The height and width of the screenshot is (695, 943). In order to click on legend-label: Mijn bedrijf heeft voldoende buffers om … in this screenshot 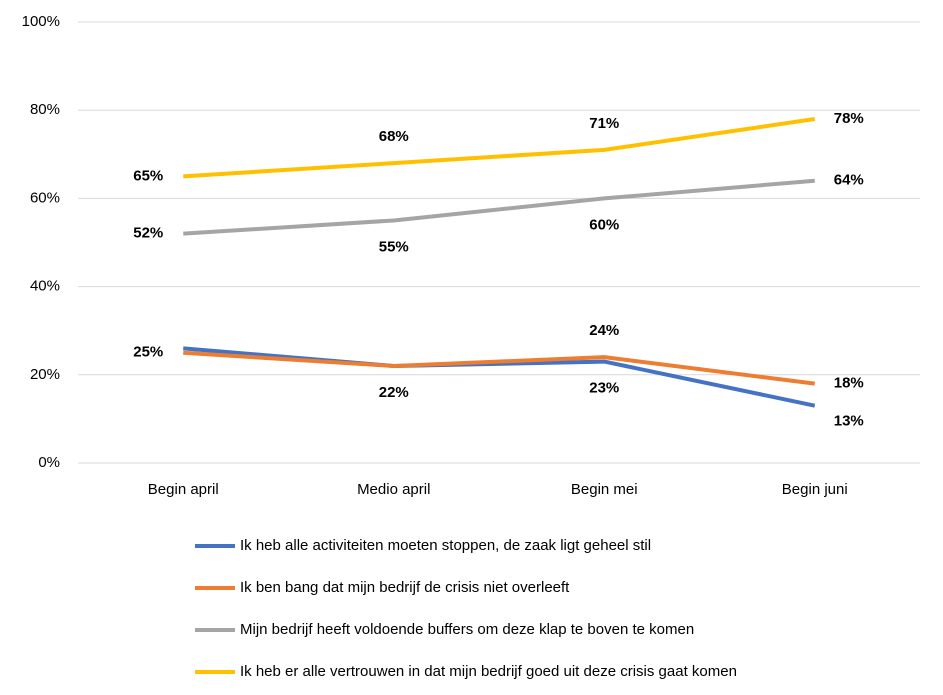, I will do `click(467, 629)`.